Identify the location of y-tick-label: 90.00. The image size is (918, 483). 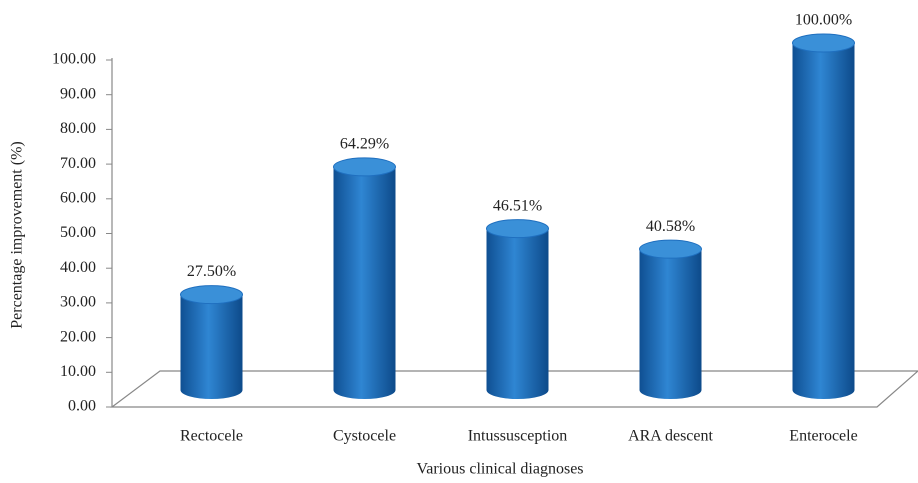
(78, 93).